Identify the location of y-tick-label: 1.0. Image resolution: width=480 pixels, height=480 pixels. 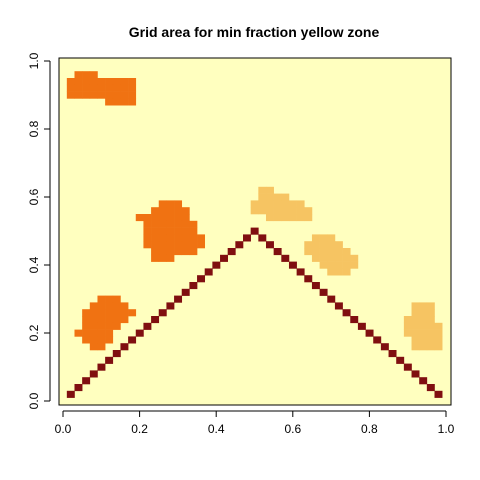
(34, 60).